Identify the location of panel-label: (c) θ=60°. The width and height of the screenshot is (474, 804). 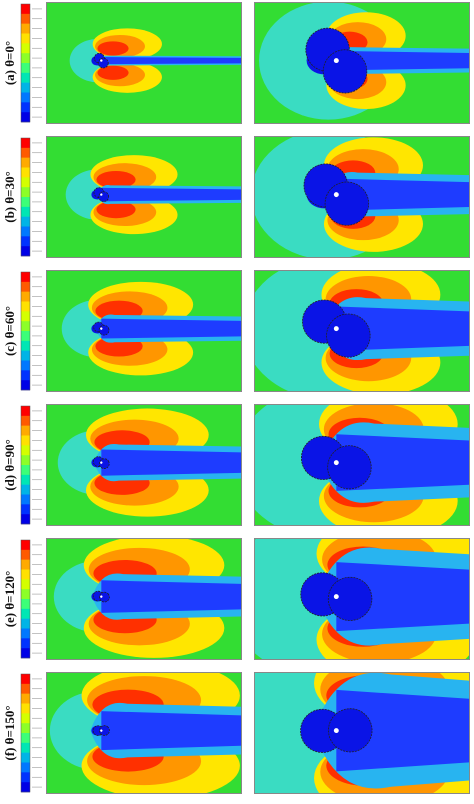
(10, 331).